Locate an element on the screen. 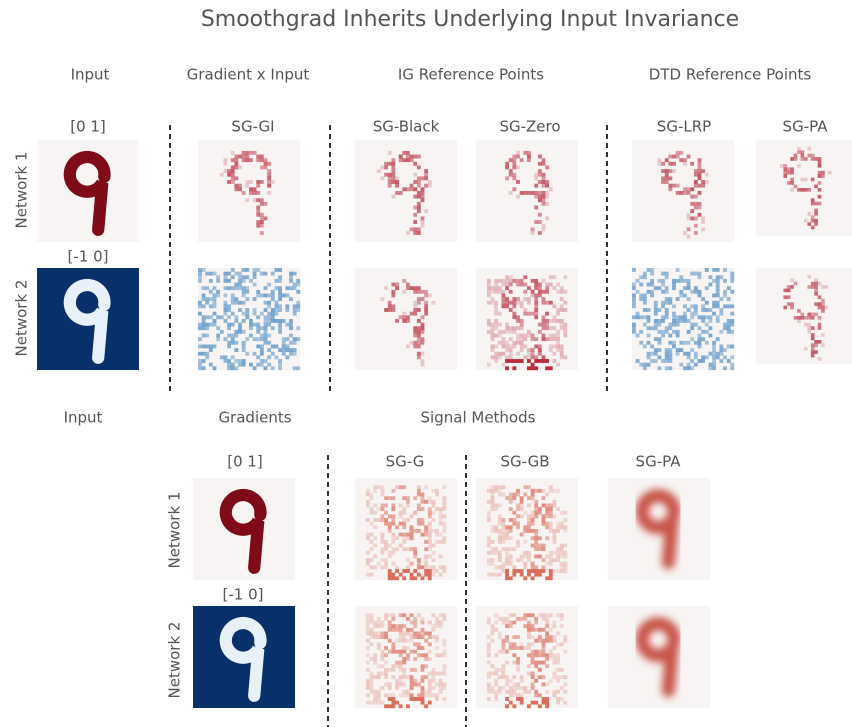 This screenshot has width=852, height=727. row-label: Network 2 is located at coordinates (22, 318).